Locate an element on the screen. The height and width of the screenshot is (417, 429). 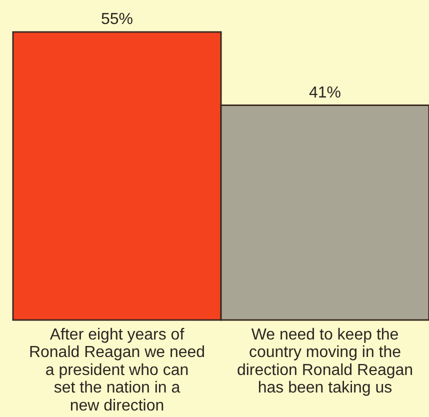
x-tick-label: After eight years of Ronald Reagan we need a president who can set the nation in a new direction is located at coordinates (117, 370).